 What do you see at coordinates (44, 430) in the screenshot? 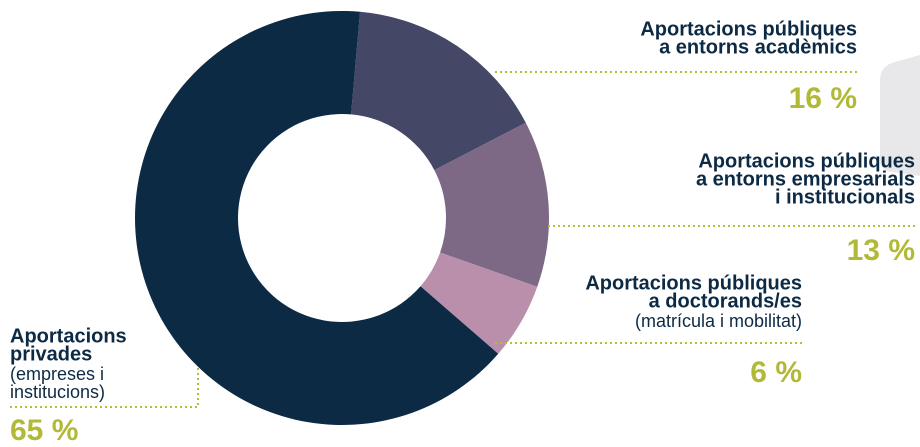
I see `value-label: 65 %` at bounding box center [44, 430].